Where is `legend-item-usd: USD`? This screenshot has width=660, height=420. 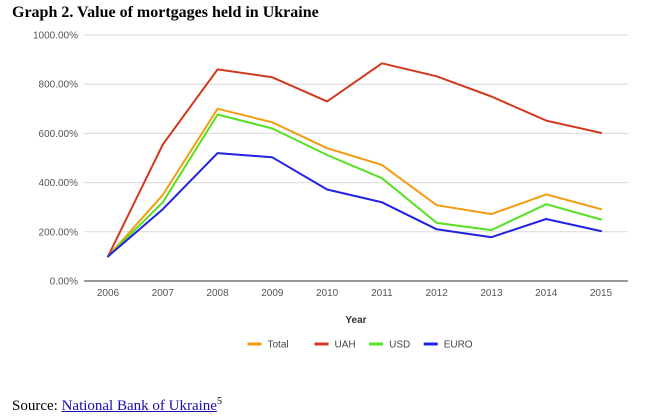
legend-item-usd: USD is located at coordinates (389, 345).